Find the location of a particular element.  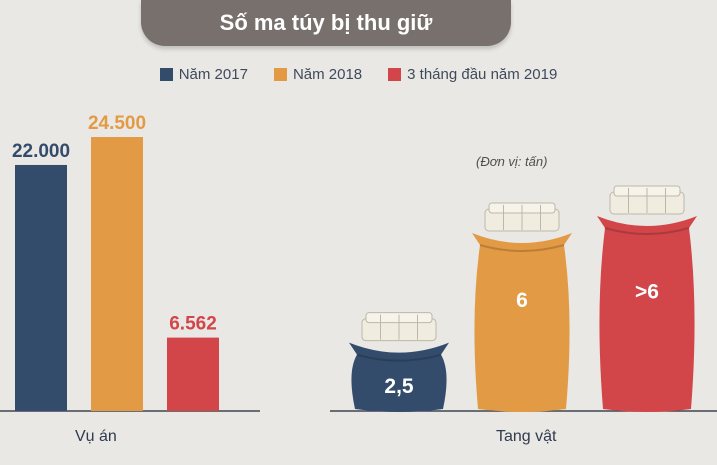

sack-value-label-0: 2,5 is located at coordinates (399, 386).